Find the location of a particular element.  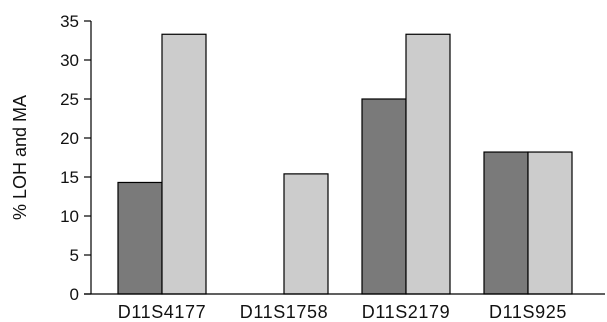

y-axis-ticks: 0 5 10 15 20 25 30 35 is located at coordinates (75, 158).